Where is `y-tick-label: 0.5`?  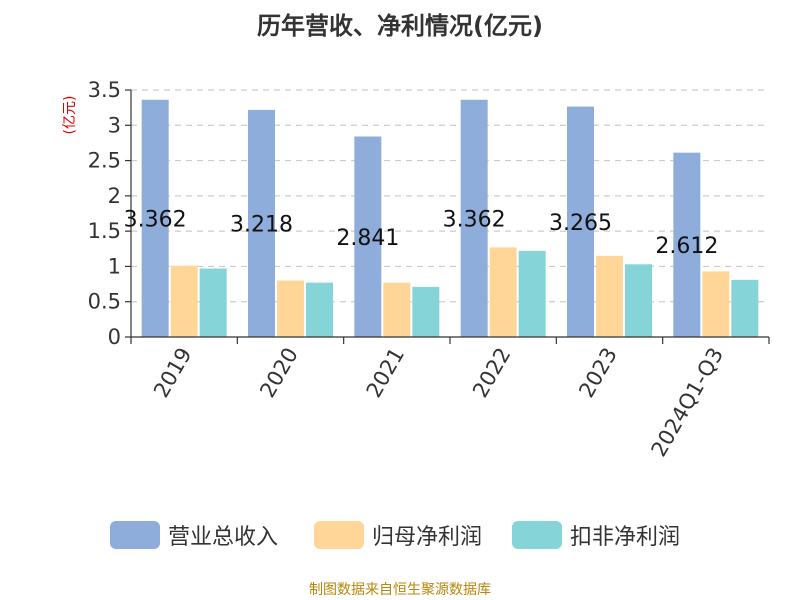 y-tick-label: 0.5 is located at coordinates (104, 302).